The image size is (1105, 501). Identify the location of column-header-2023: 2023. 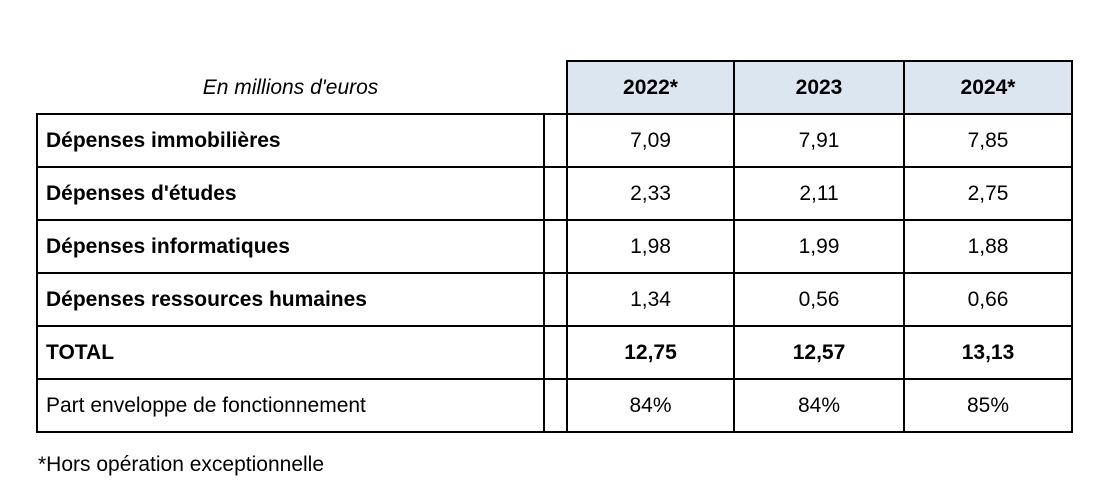
(819, 87).